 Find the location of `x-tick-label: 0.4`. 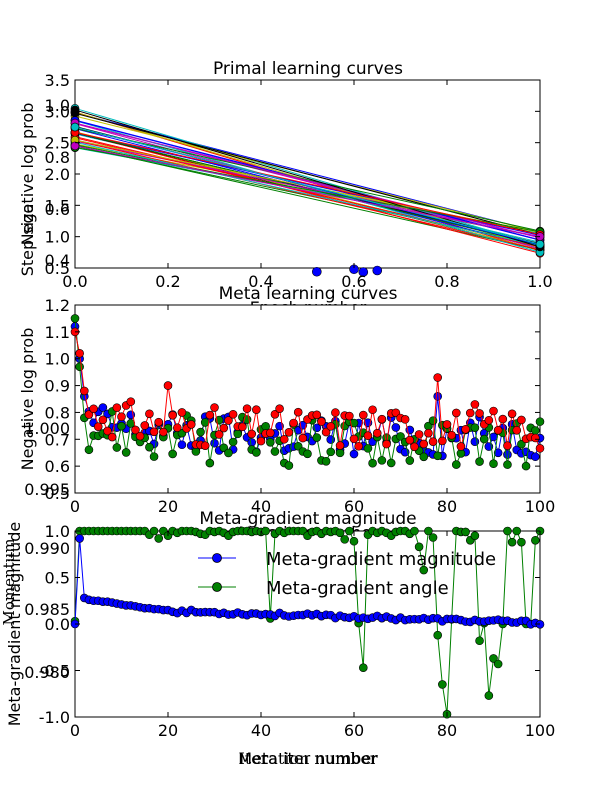

x-tick-label: 0.4 is located at coordinates (260, 281).